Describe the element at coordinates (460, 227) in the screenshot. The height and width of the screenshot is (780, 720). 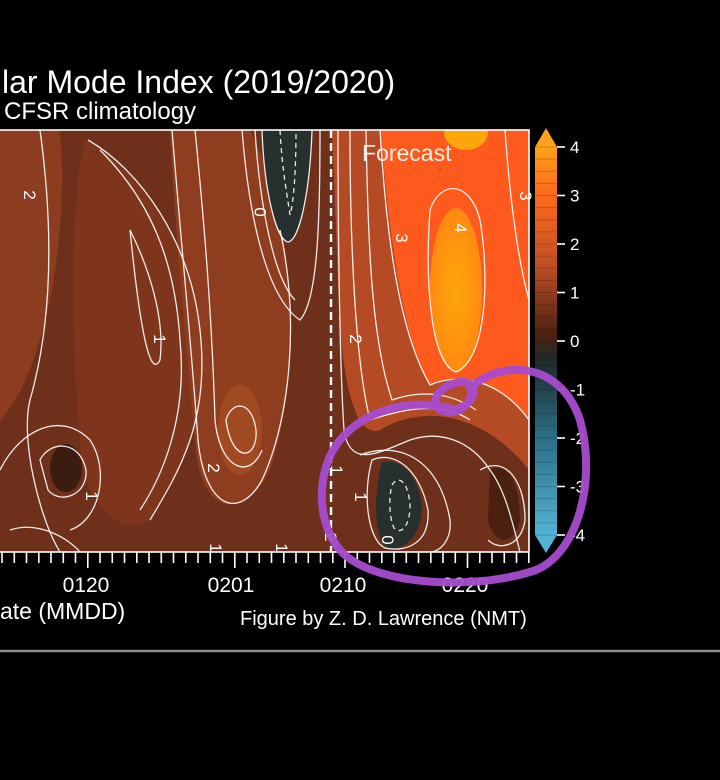
I see `contour-label: 4` at that location.